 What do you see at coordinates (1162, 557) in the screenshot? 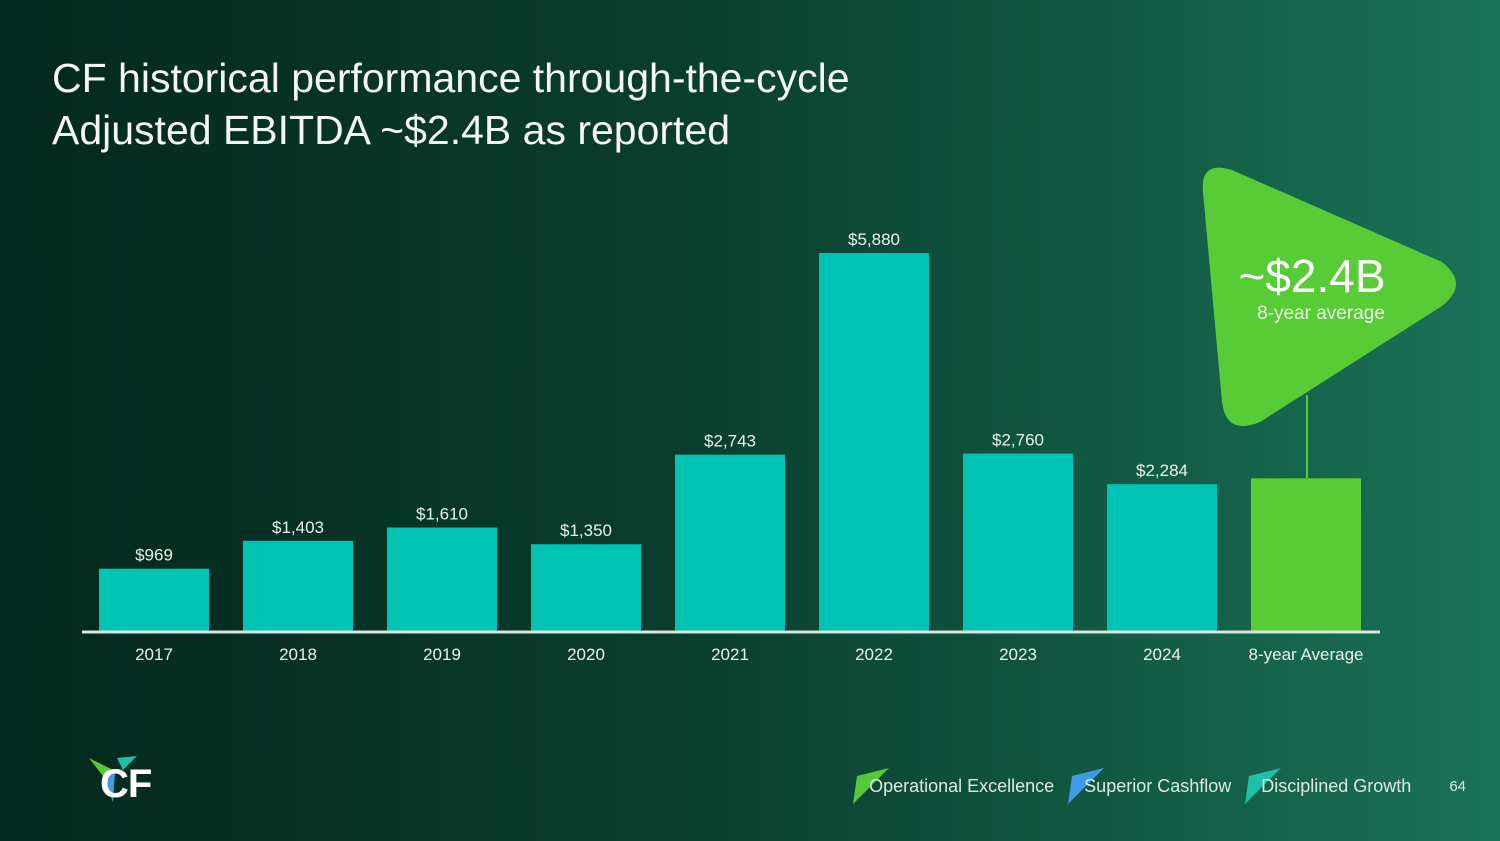
I see `bar-2024` at bounding box center [1162, 557].